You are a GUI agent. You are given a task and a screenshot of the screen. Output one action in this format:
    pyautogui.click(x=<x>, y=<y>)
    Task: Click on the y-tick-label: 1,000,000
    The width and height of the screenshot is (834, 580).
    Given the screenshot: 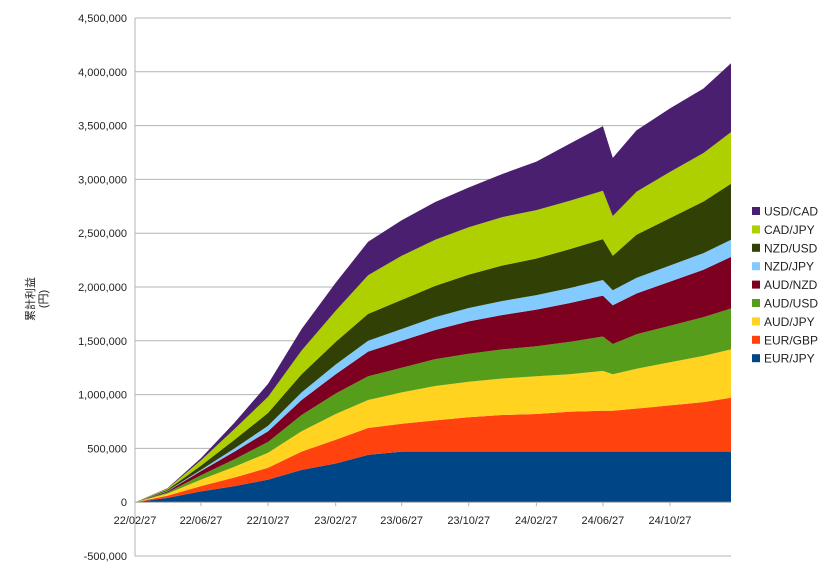 What is the action you would take?
    pyautogui.click(x=102, y=396)
    